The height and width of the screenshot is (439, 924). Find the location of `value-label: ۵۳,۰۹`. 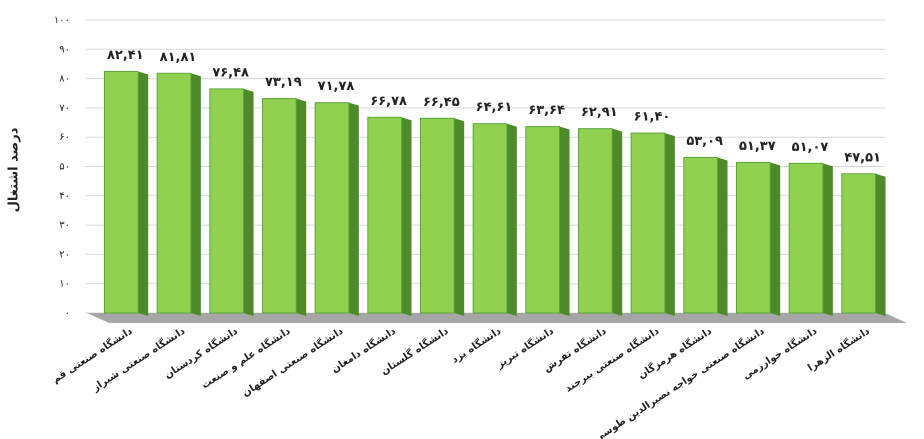

value-label: ۵۳,۰۹ is located at coordinates (704, 141).